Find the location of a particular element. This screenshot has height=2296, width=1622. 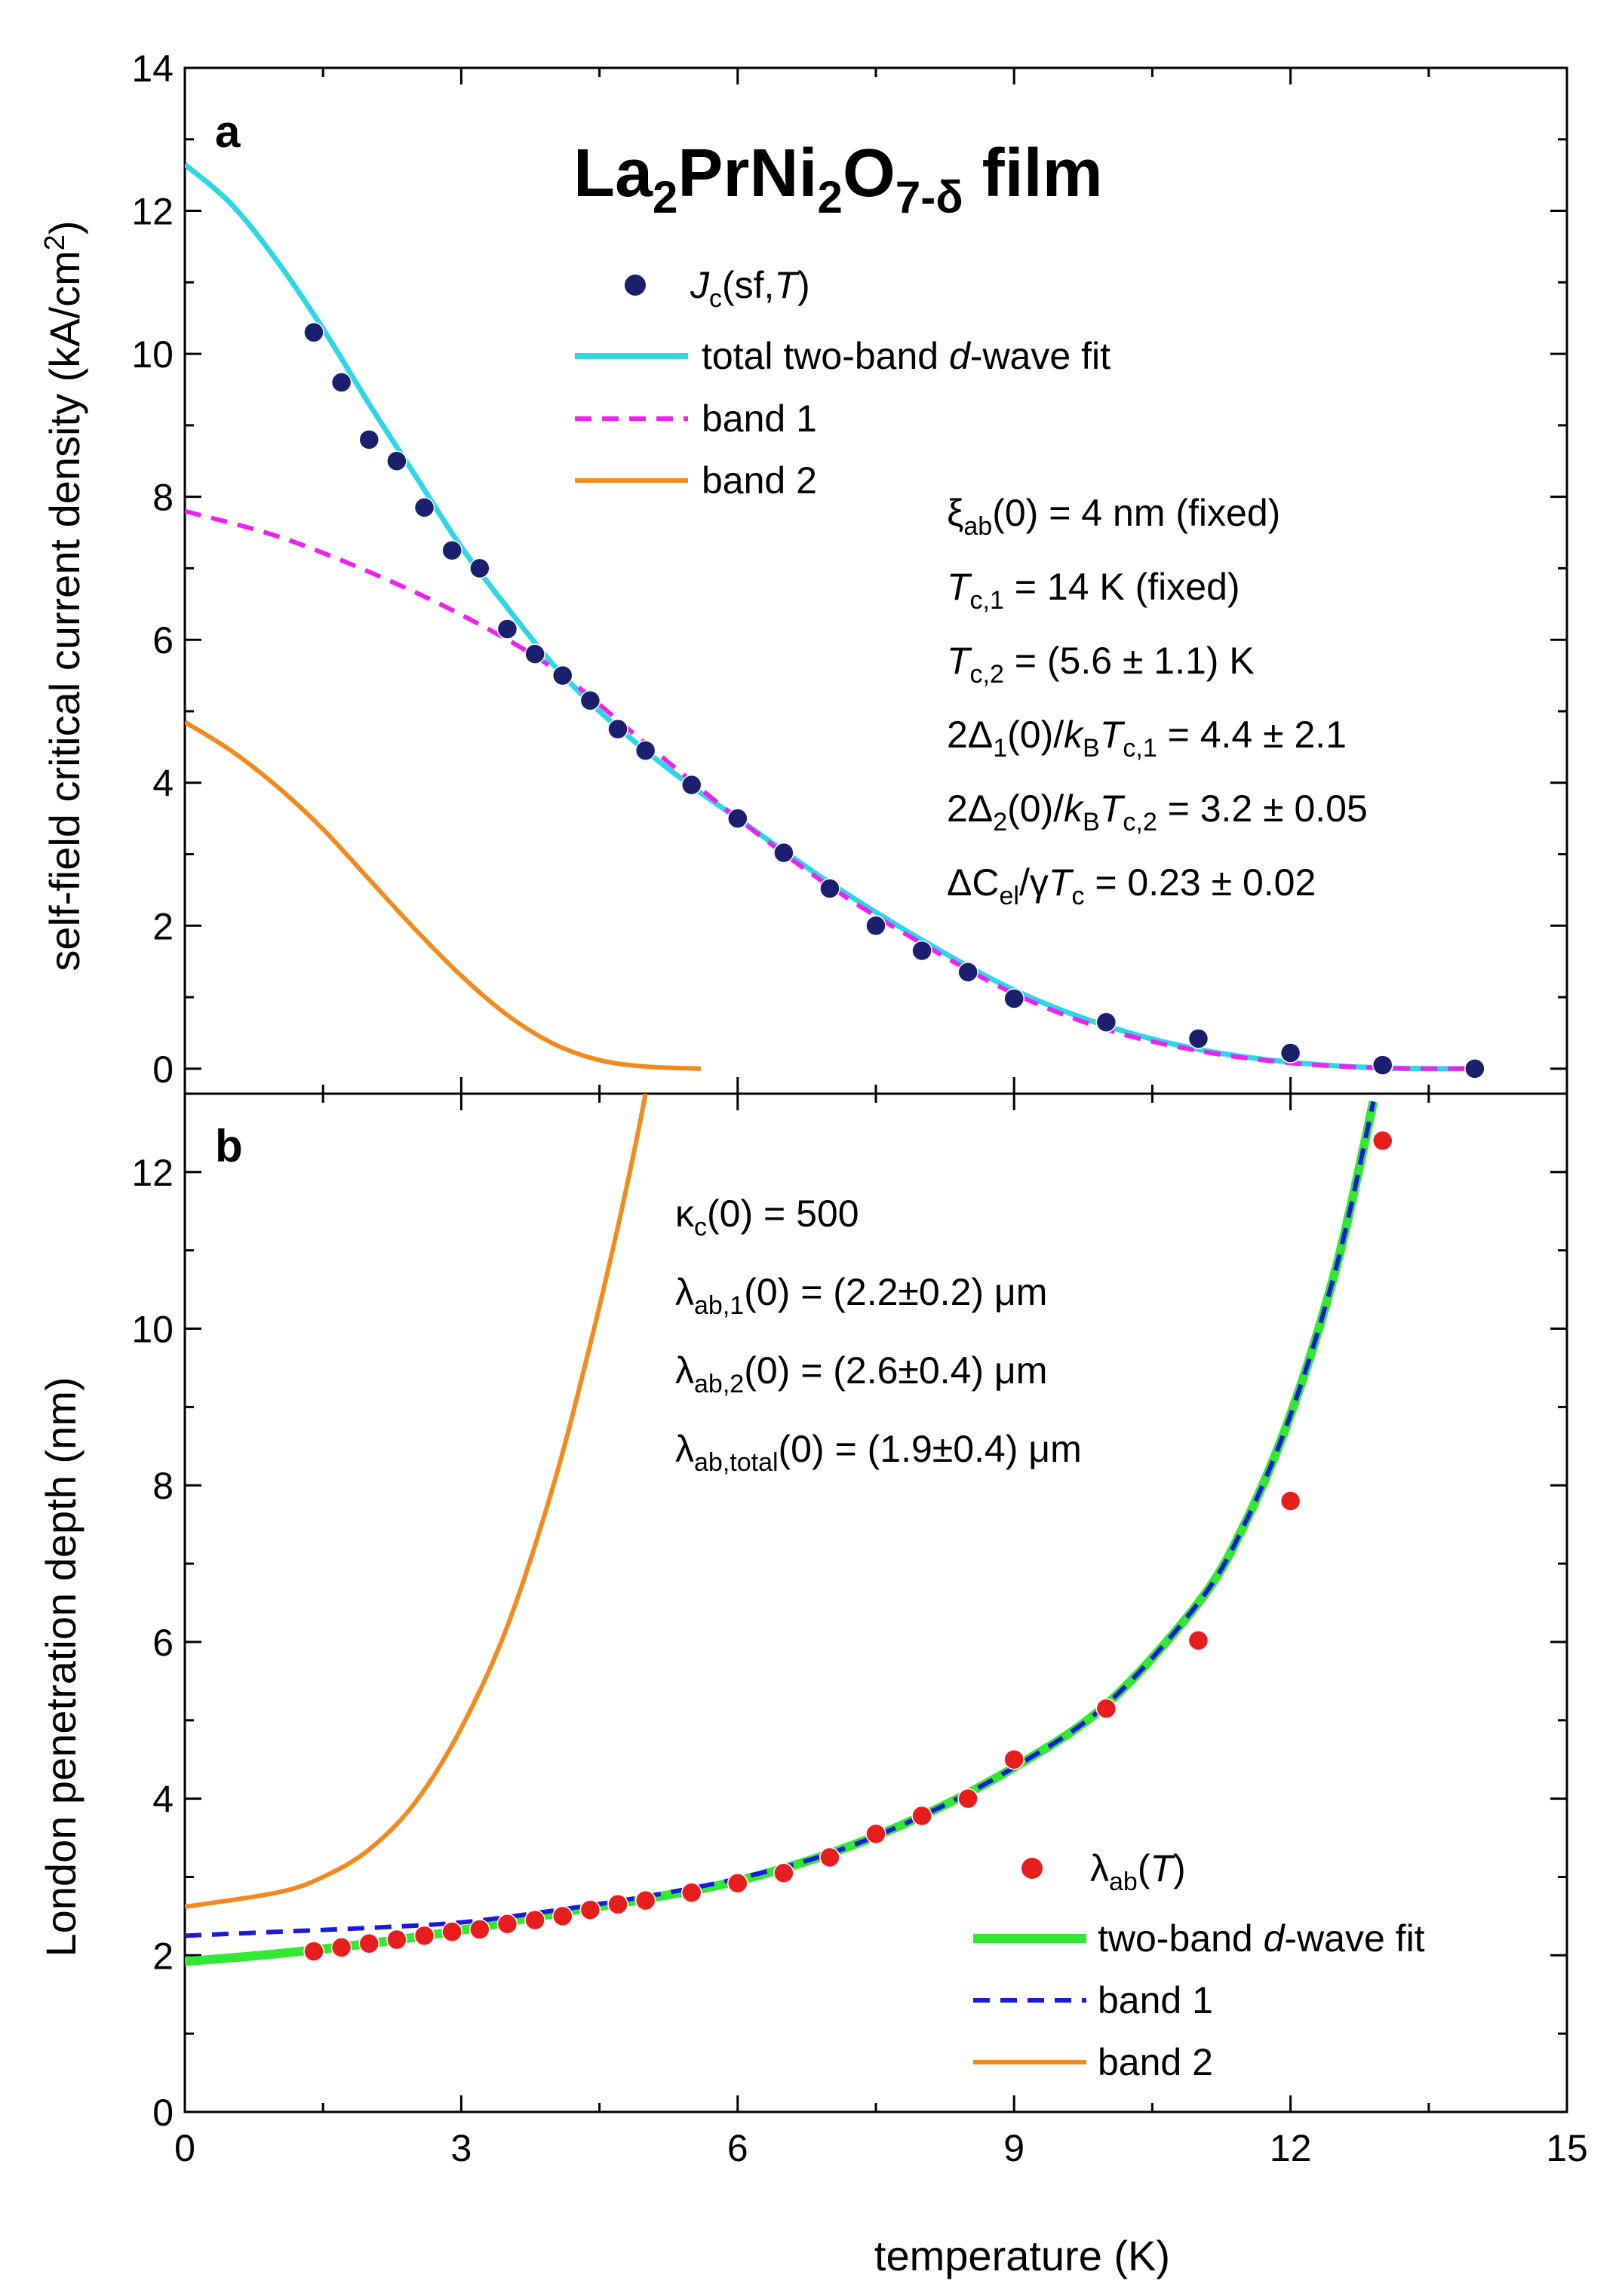

xtick-label: 15 is located at coordinates (1567, 2148).